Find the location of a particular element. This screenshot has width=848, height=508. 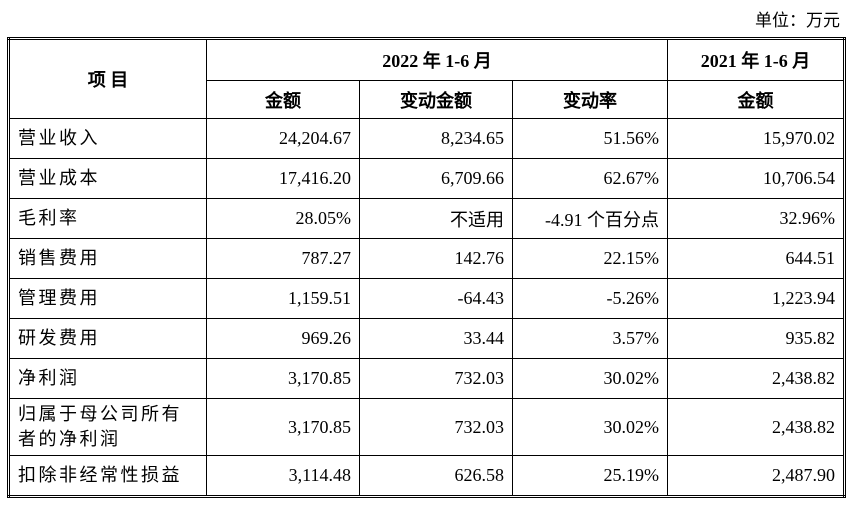

cell: 935.82 is located at coordinates (756, 338).